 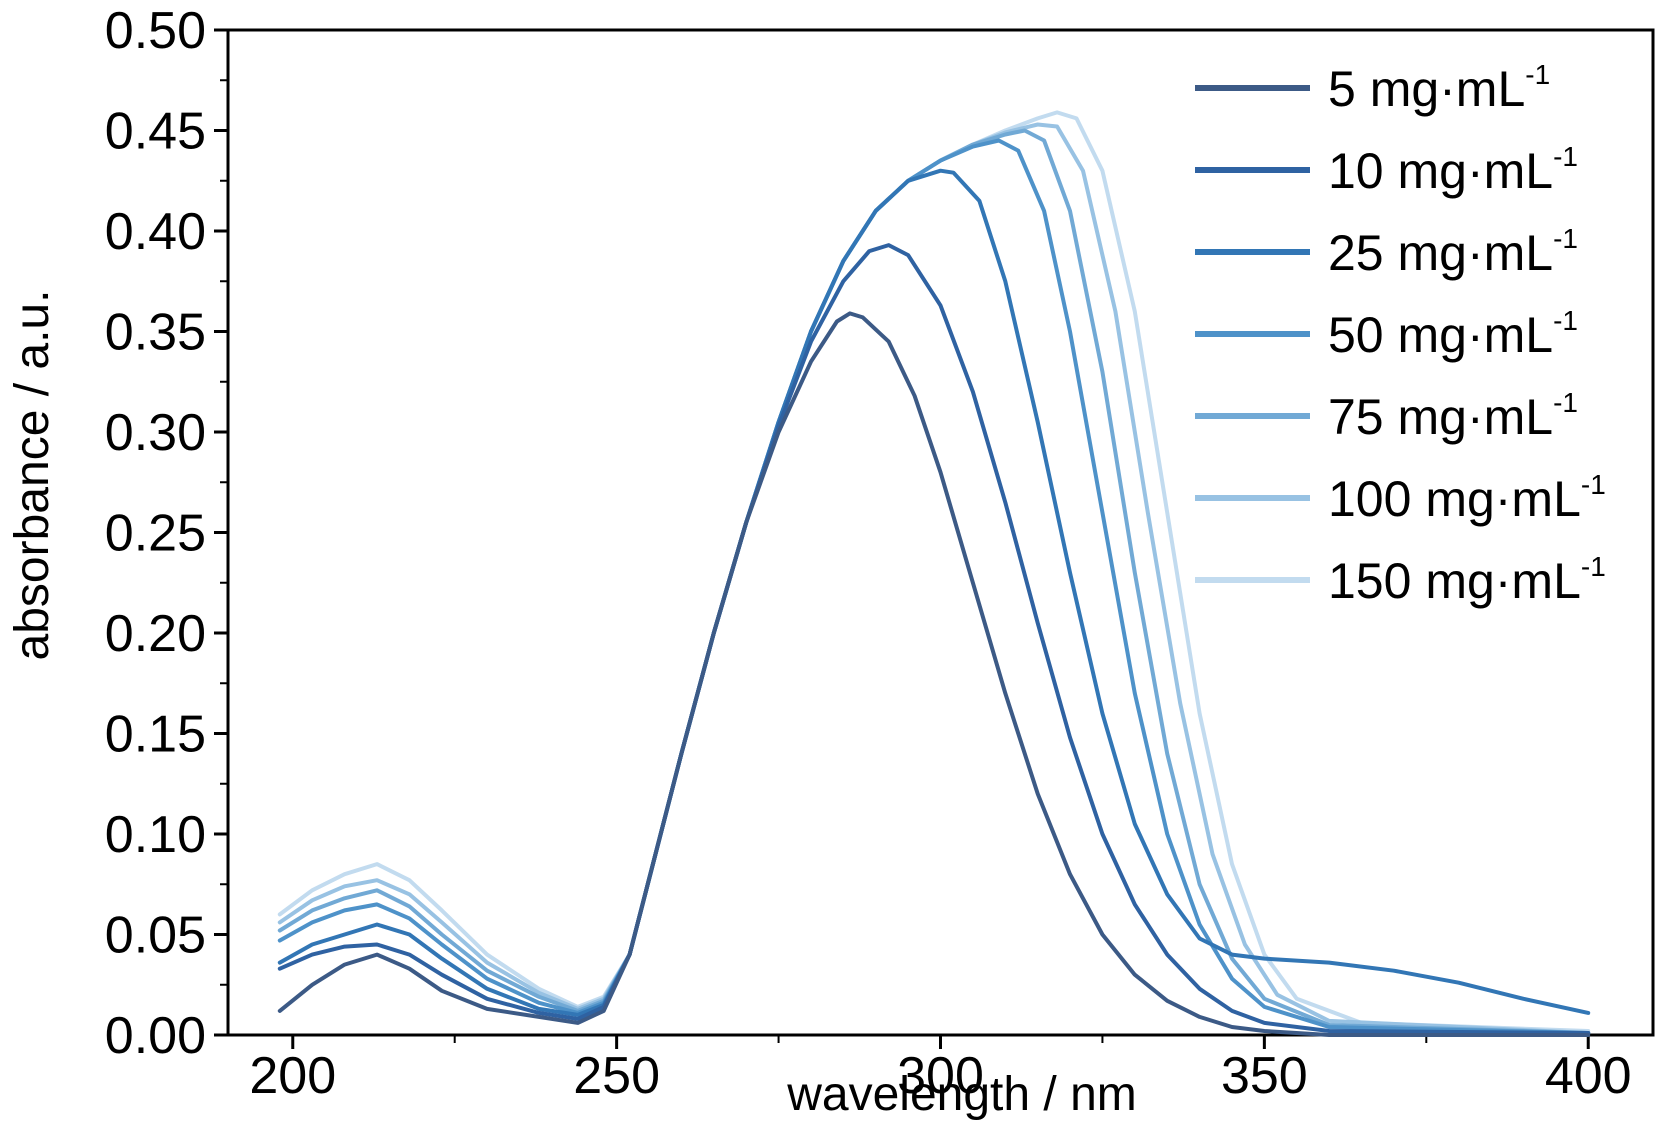 I want to click on y-tick-label: 0.00, so click(x=155, y=1036).